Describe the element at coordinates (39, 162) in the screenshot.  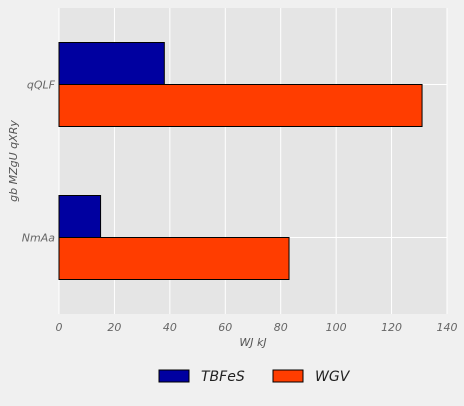
I see `y-tick-labels: NmAa qQLF` at that location.